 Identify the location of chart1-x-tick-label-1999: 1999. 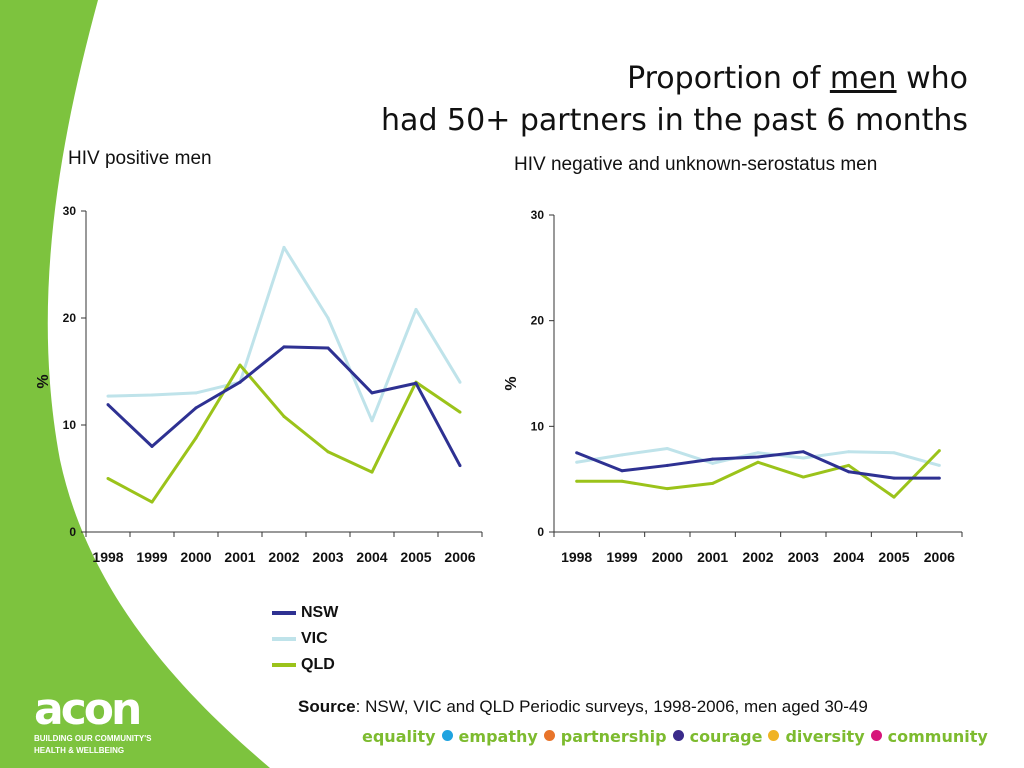
(151, 557).